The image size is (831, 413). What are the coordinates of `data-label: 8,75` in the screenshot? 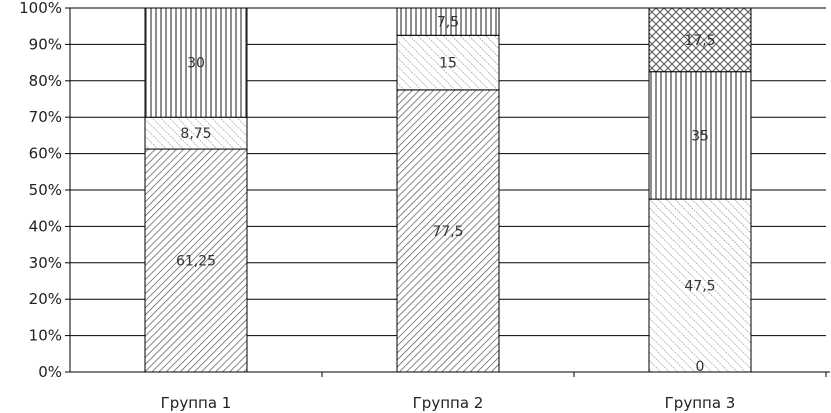 It's located at (195, 134).